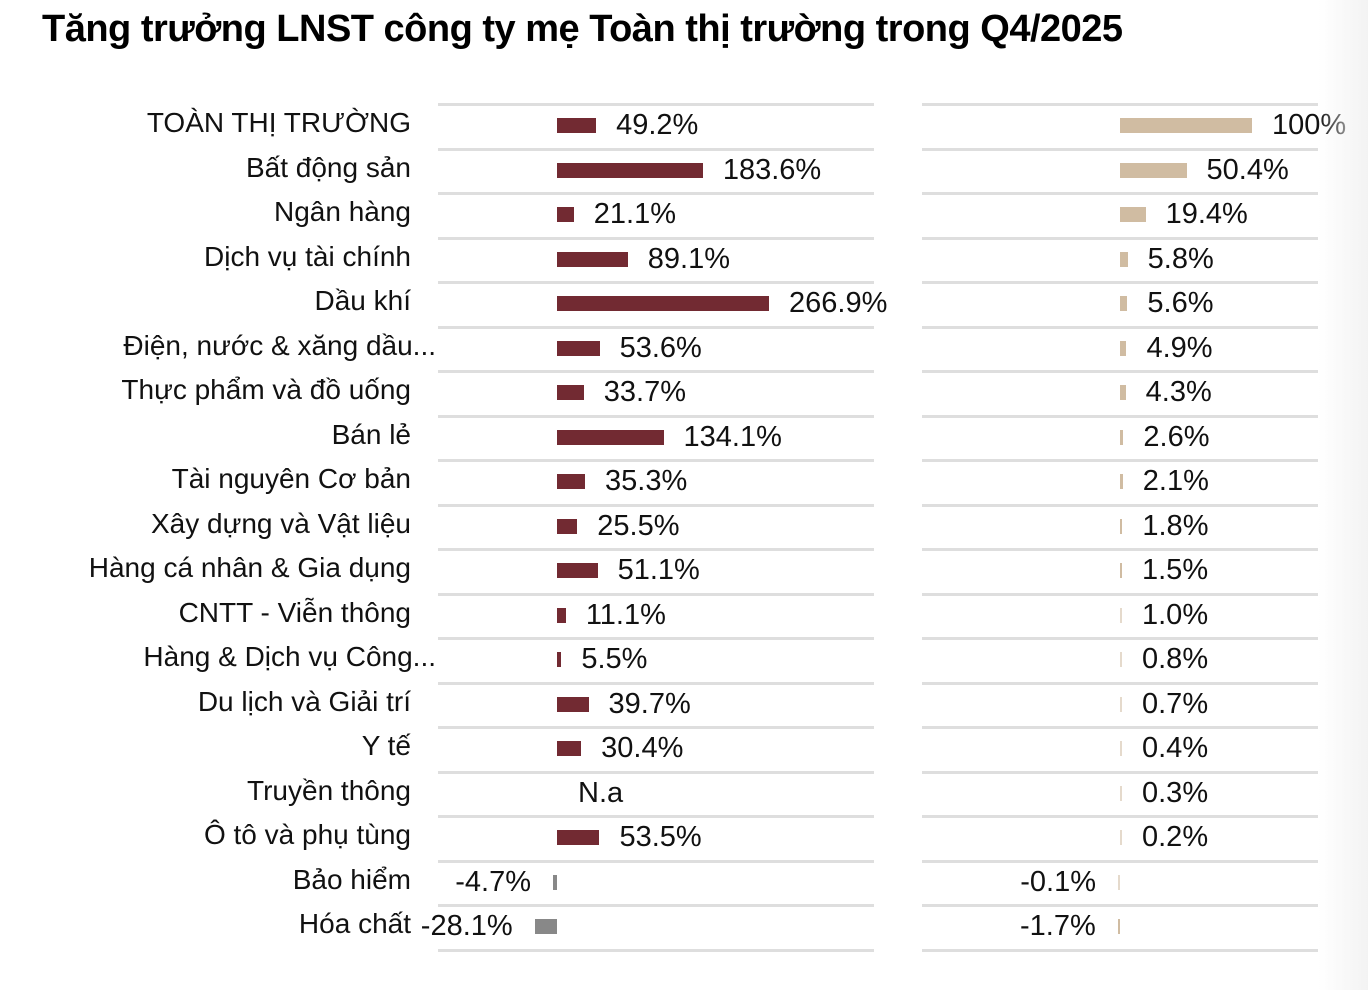 The width and height of the screenshot is (1368, 990). What do you see at coordinates (1175, 703) in the screenshot?
I see `contribution-value: 0.7%` at bounding box center [1175, 703].